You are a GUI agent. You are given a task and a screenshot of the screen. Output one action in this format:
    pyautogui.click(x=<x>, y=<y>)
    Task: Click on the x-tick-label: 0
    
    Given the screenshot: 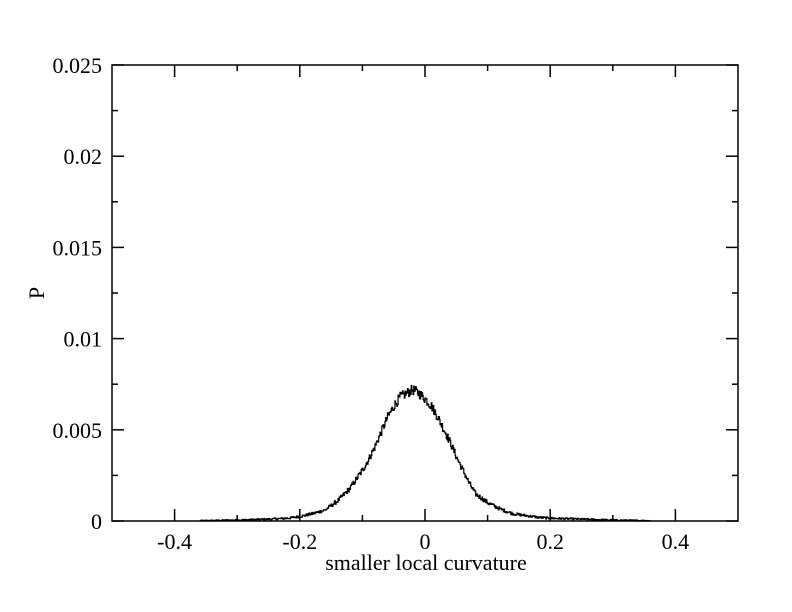 What is the action you would take?
    pyautogui.click(x=425, y=541)
    